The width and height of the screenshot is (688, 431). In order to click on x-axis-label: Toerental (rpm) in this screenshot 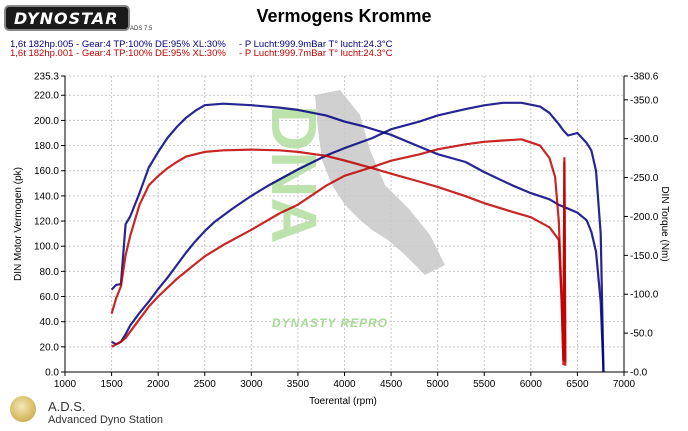, I will do `click(343, 401)`.